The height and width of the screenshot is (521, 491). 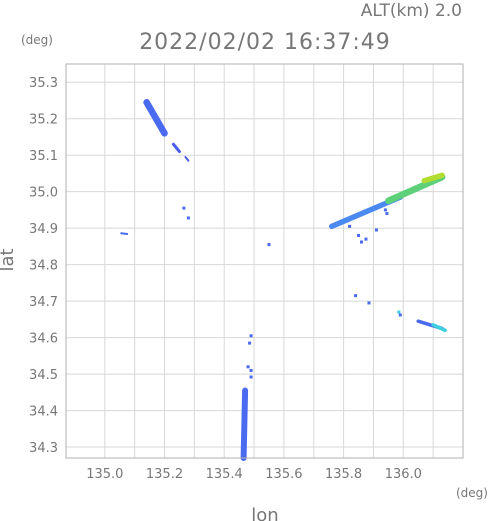 What do you see at coordinates (164, 474) in the screenshot?
I see `x-tick-label: 135.2` at bounding box center [164, 474].